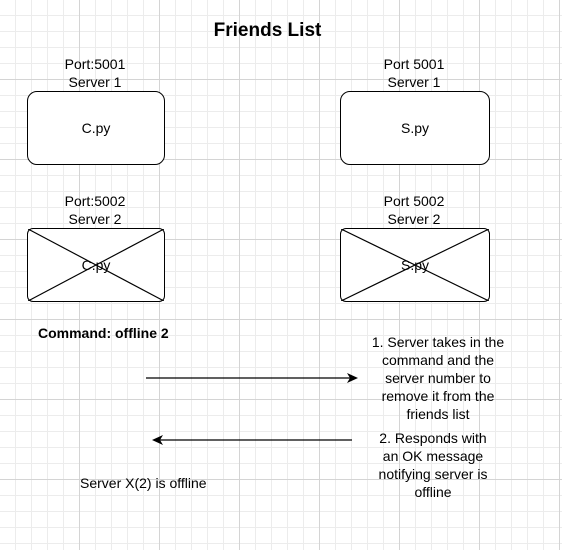  I want to click on server-top-server-label: Server 1, so click(414, 82).